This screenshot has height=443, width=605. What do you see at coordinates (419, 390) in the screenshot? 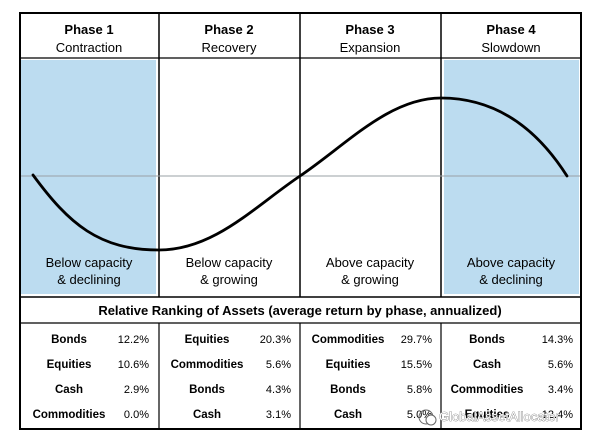
I see `rank-value: 5.8%` at bounding box center [419, 390].